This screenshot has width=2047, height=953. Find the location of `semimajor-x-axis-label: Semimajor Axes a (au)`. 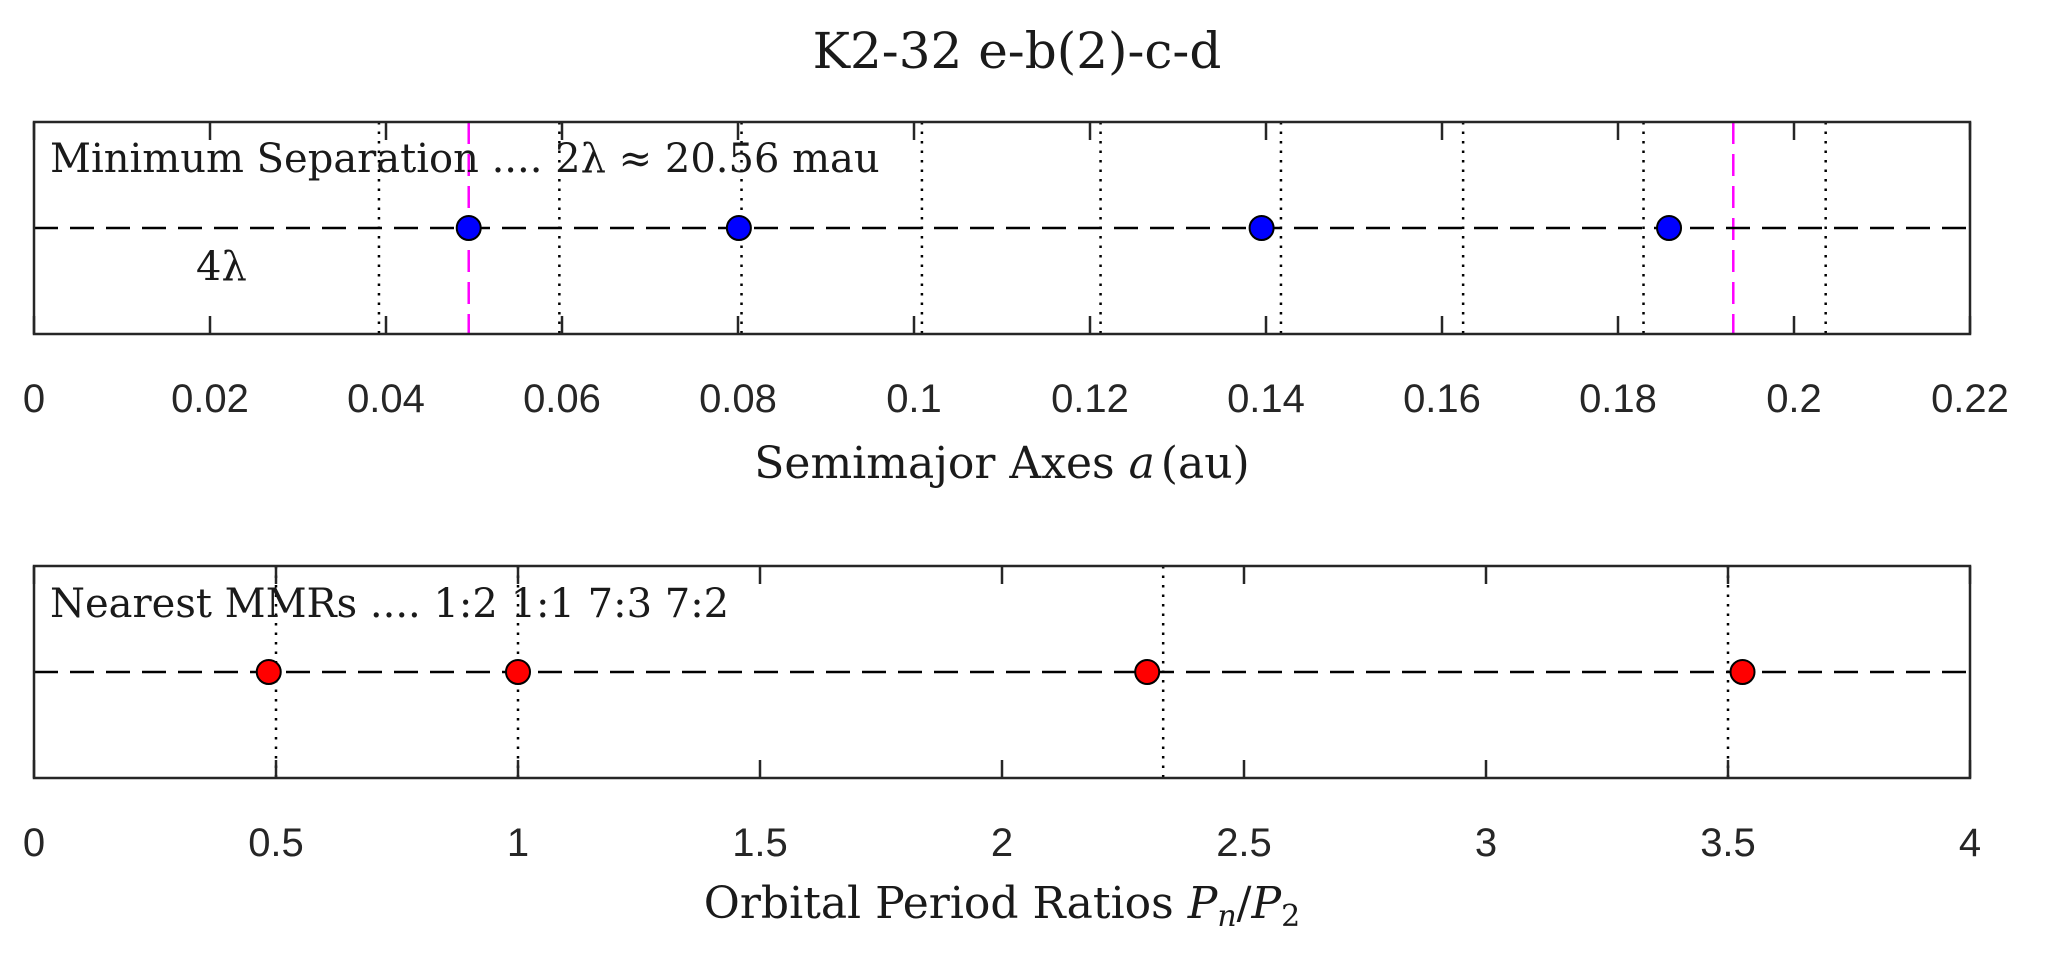

semimajor-x-axis-label: Semimajor Axes a (au) is located at coordinates (1001, 463).